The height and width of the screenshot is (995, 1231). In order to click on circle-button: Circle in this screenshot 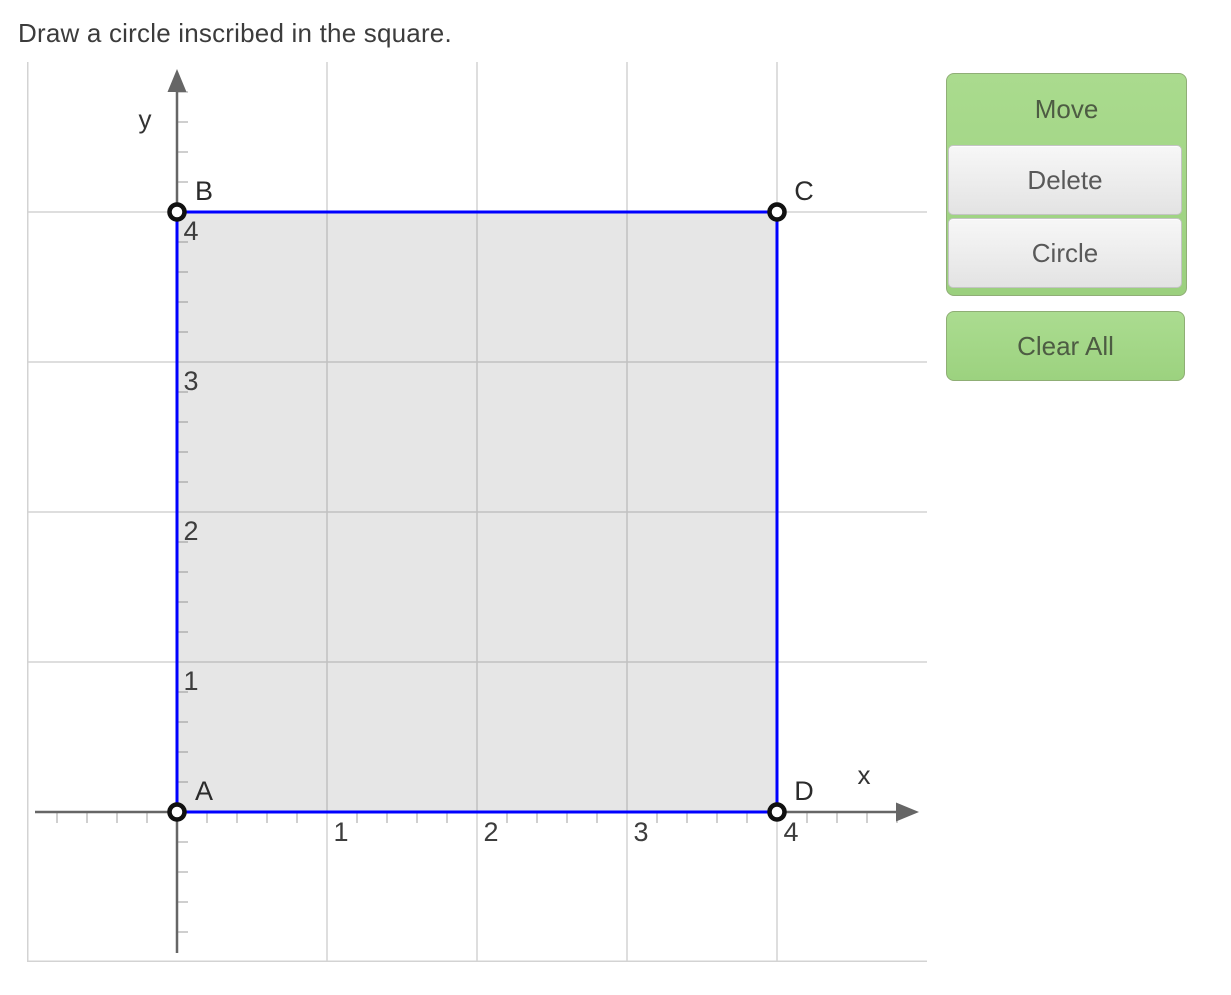, I will do `click(1065, 253)`.